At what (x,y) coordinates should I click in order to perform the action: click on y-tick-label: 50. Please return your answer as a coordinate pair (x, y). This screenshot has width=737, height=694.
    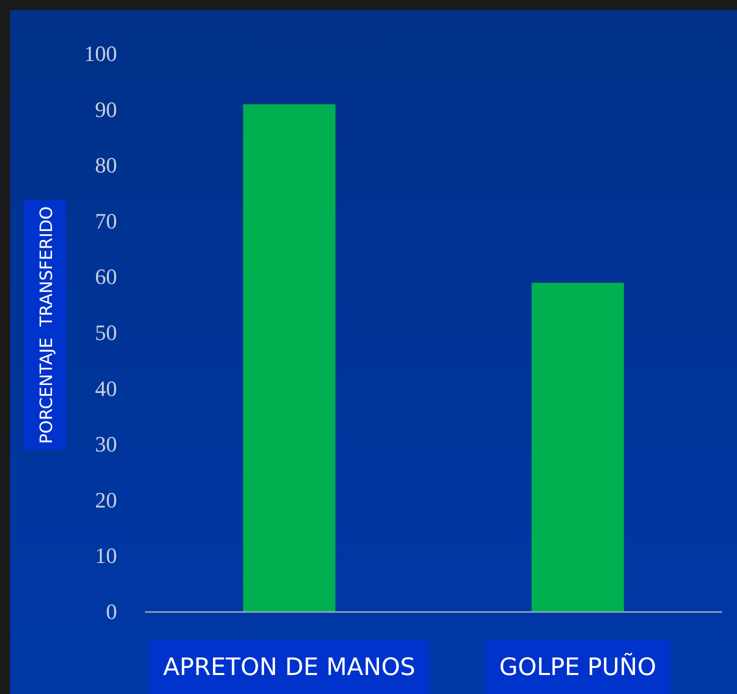
    Looking at the image, I should click on (106, 333).